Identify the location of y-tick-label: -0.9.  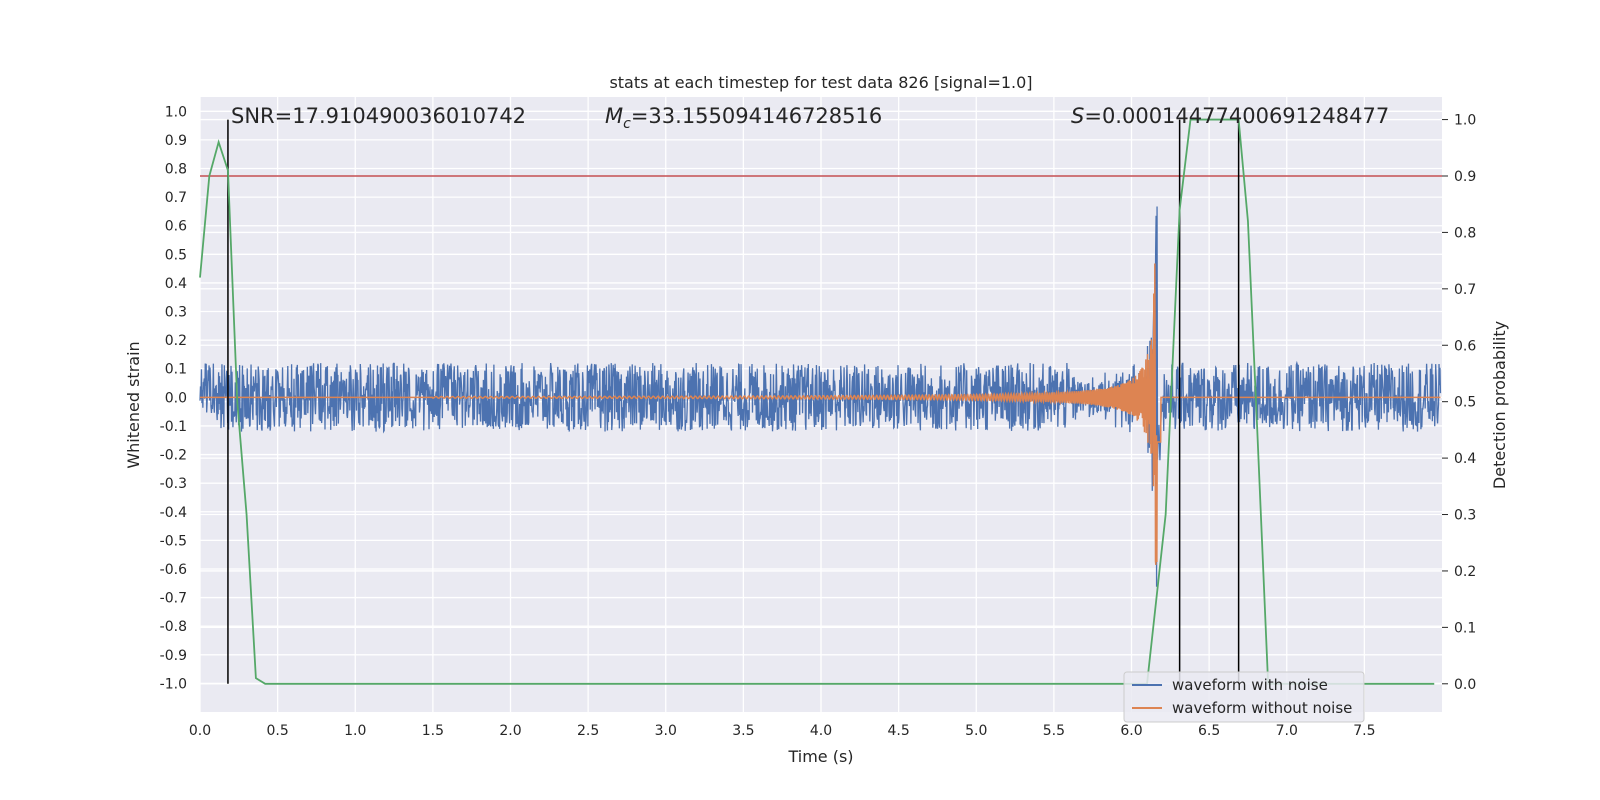
(173, 656).